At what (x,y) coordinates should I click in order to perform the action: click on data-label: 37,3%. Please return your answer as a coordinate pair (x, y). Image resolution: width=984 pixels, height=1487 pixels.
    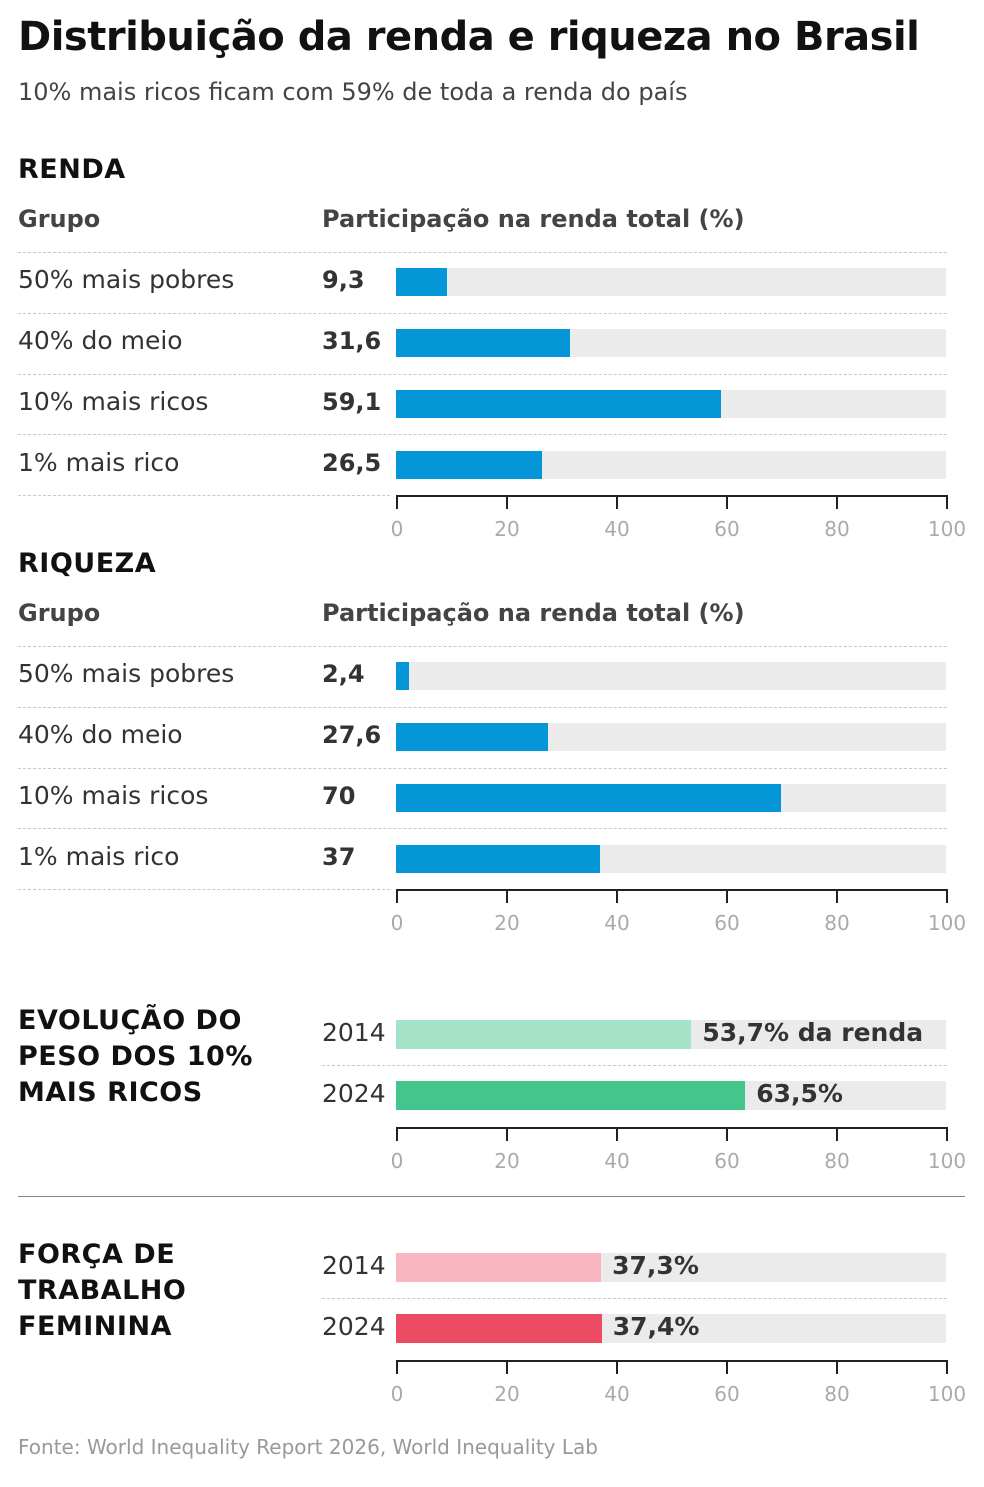
    Looking at the image, I should click on (655, 1265).